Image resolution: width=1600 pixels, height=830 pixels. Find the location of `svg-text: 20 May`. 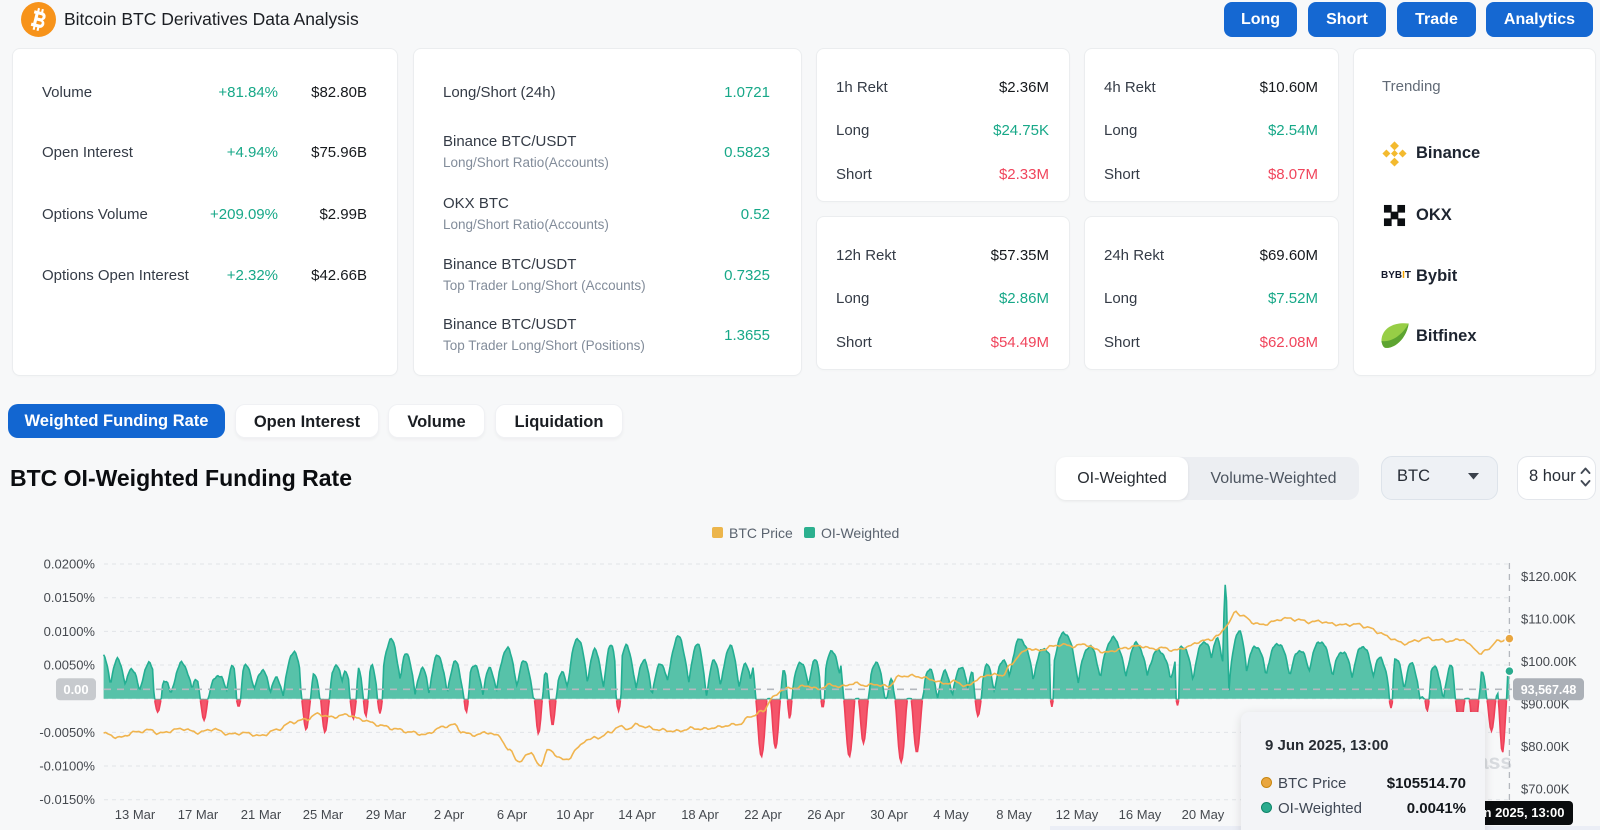

svg-text: 20 May is located at coordinates (1203, 814).